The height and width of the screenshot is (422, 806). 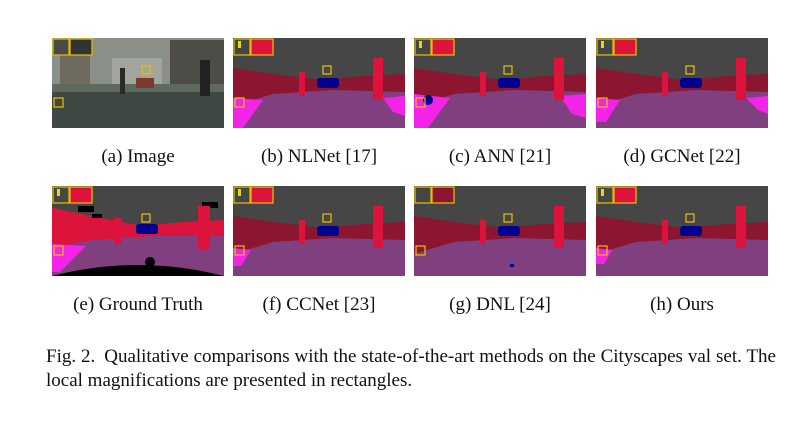 I want to click on subfigure-label-e: (e) Ground Truth, so click(x=138, y=304).